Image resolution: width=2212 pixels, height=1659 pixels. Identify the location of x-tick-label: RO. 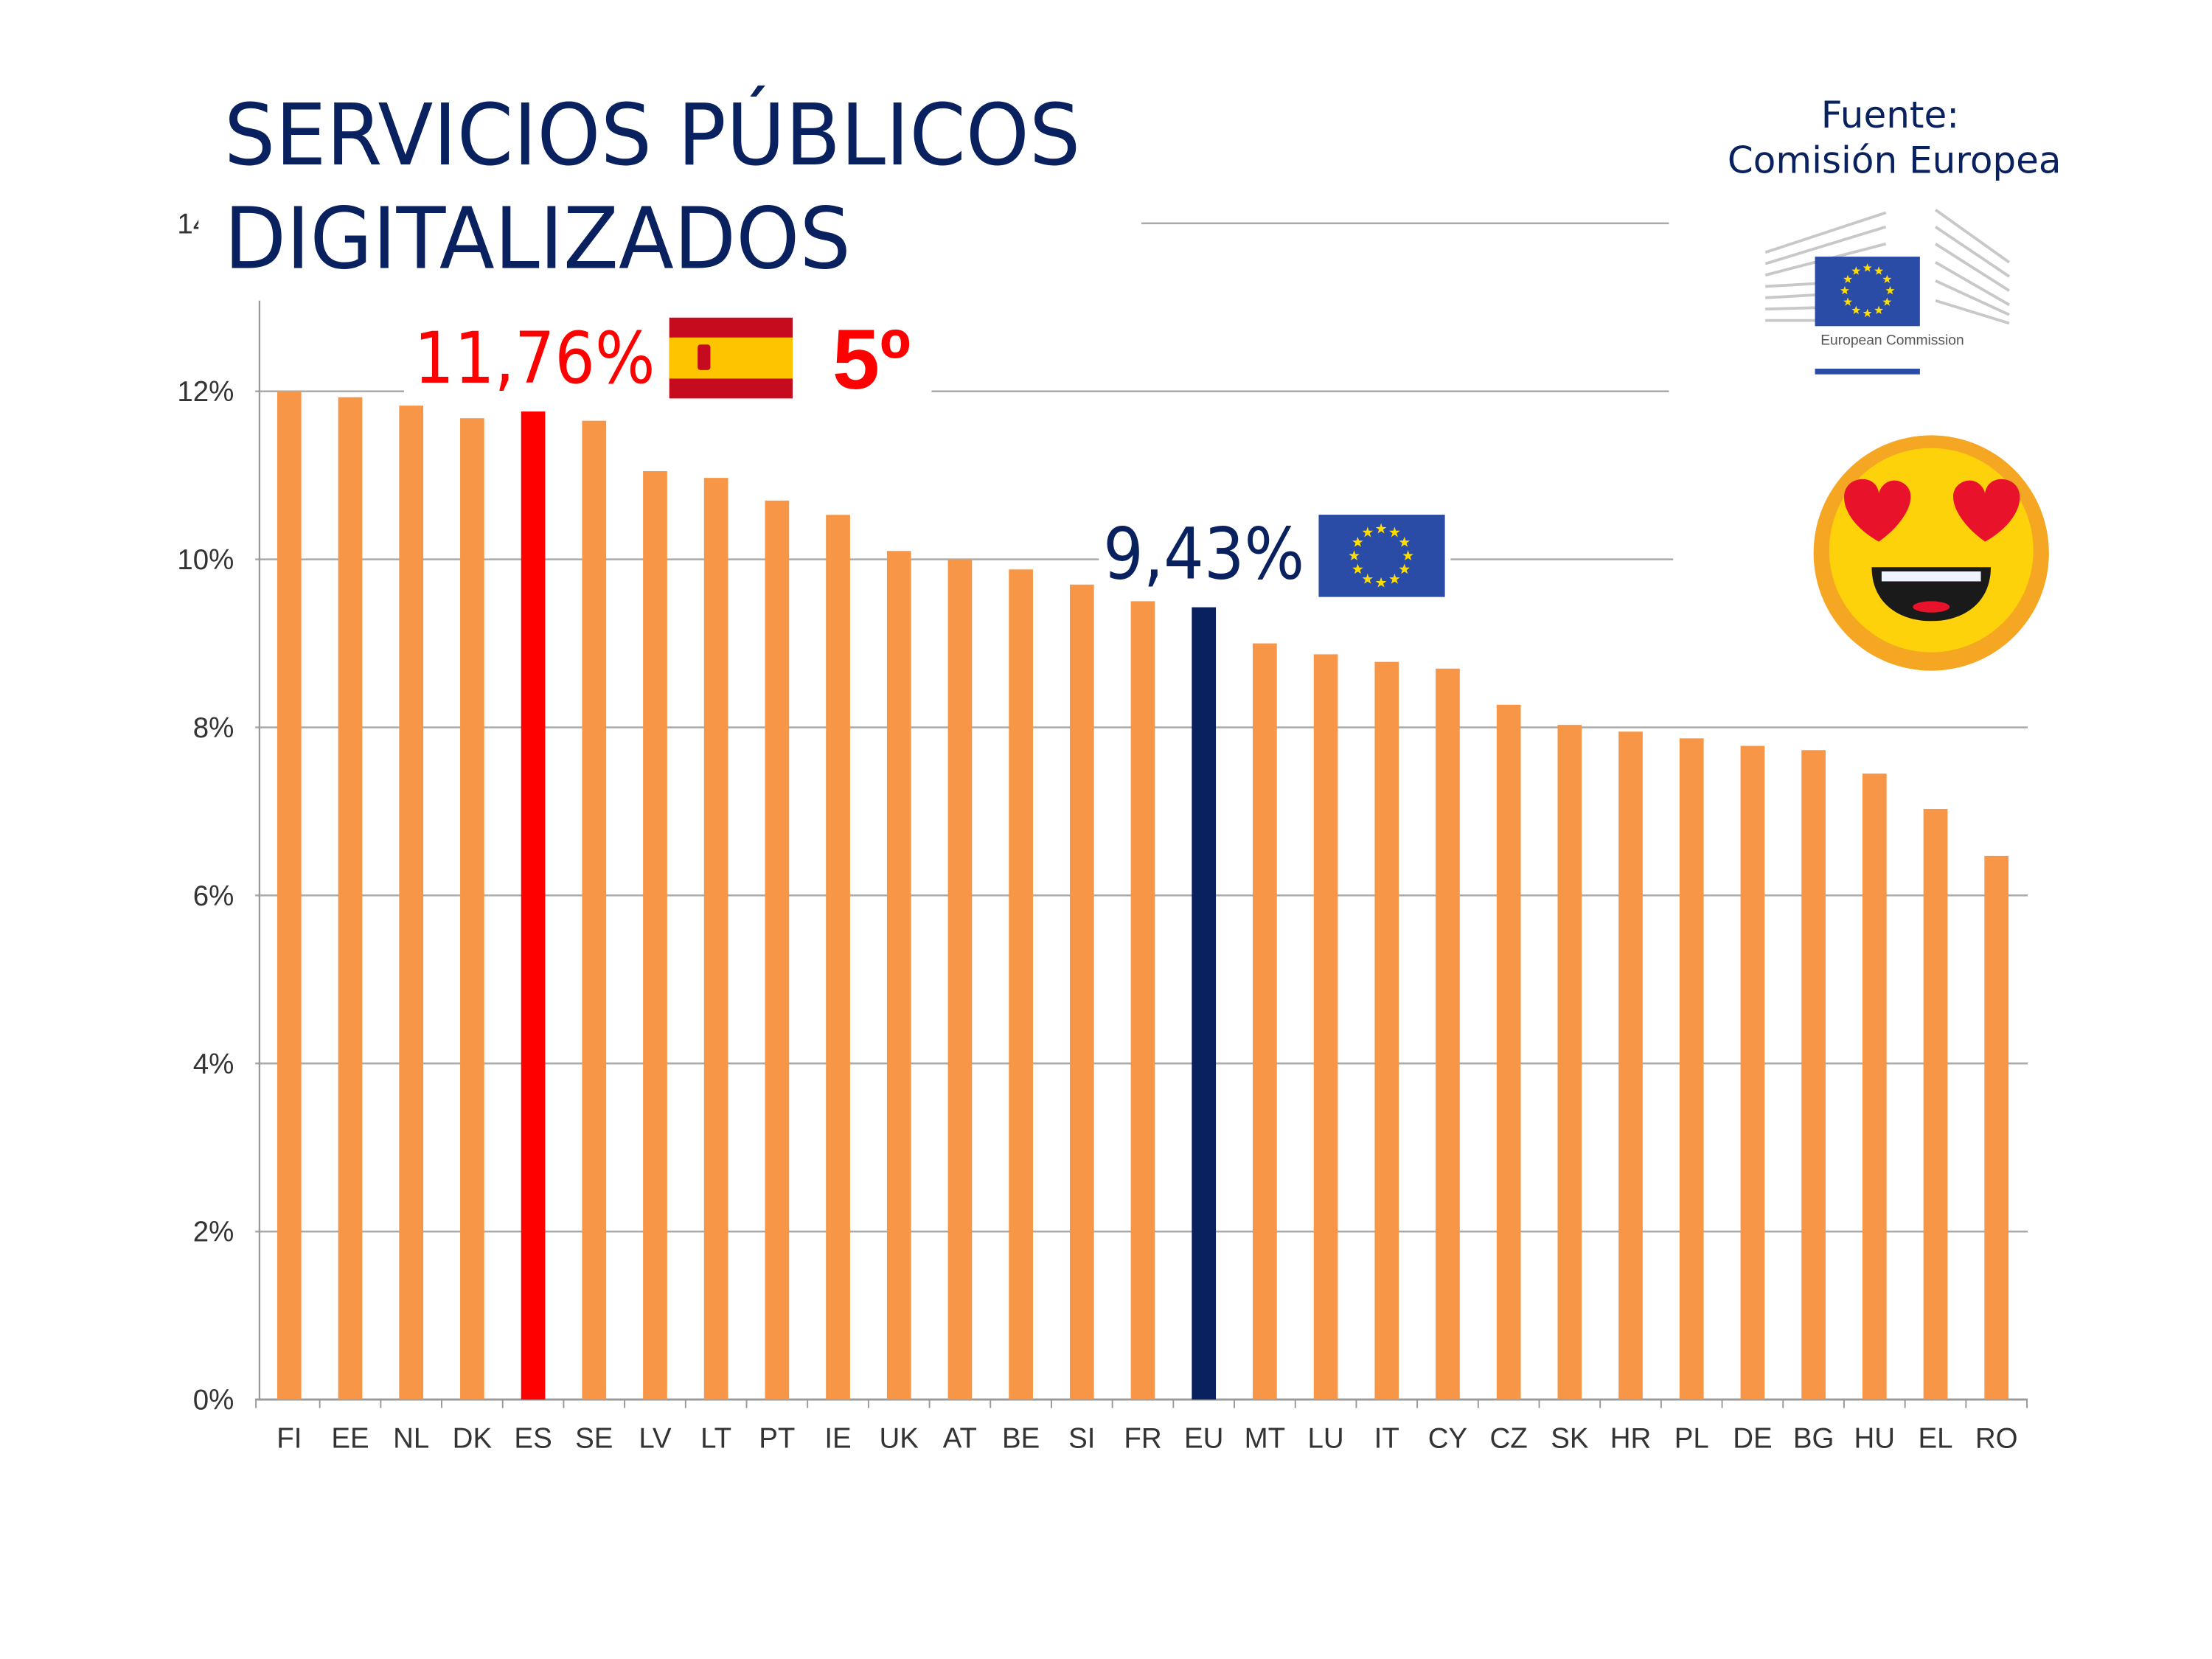
(1996, 1438).